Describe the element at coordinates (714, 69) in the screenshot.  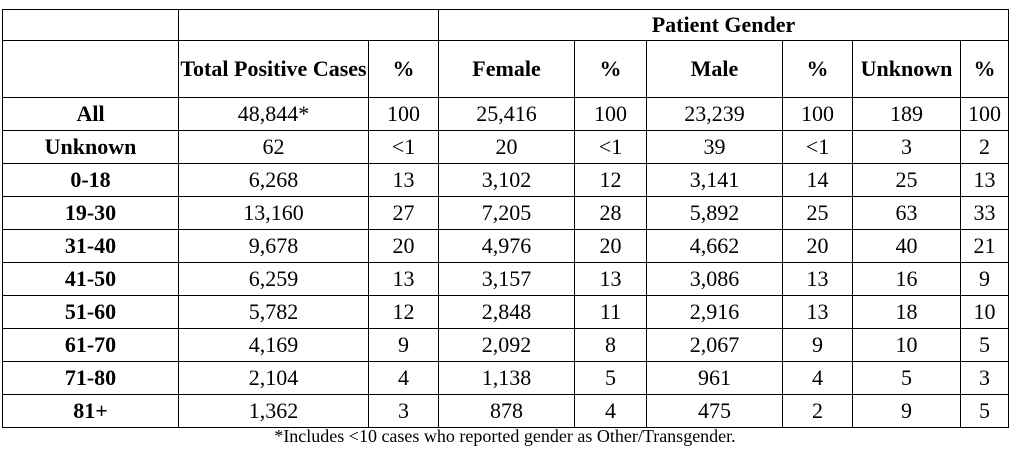
I see `male-header: Male` at that location.